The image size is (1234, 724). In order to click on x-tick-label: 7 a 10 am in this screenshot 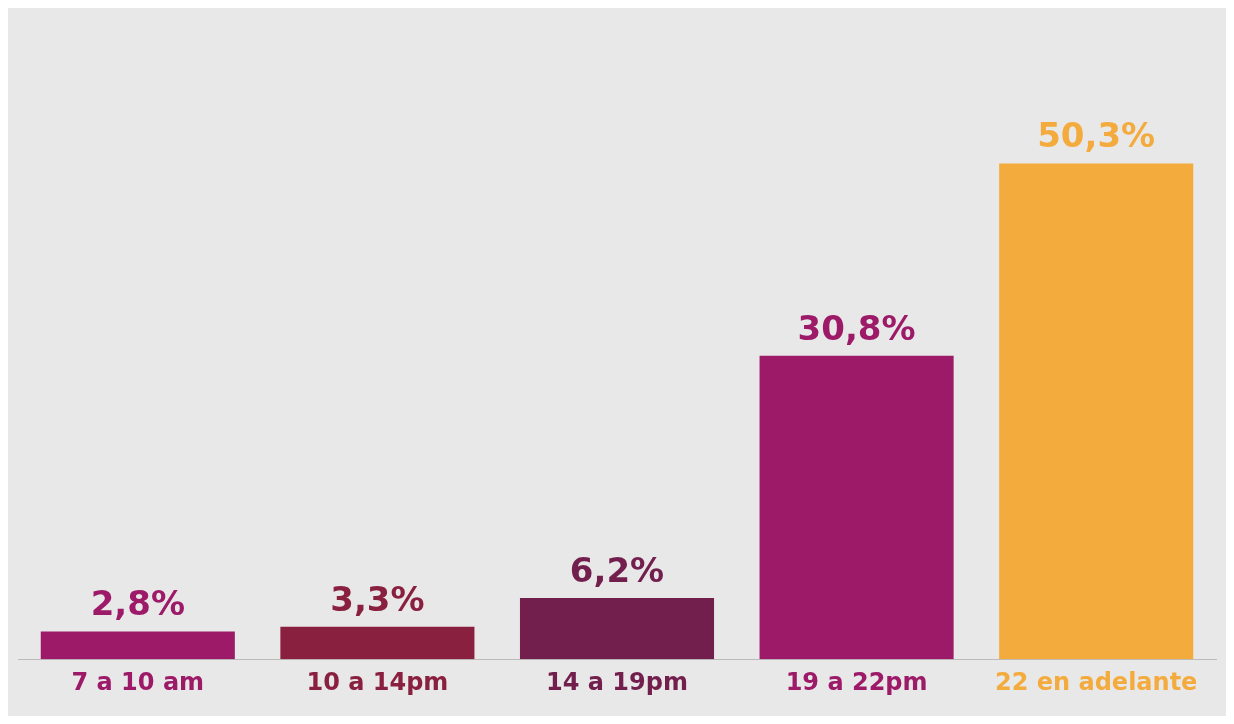, I will do `click(138, 681)`.